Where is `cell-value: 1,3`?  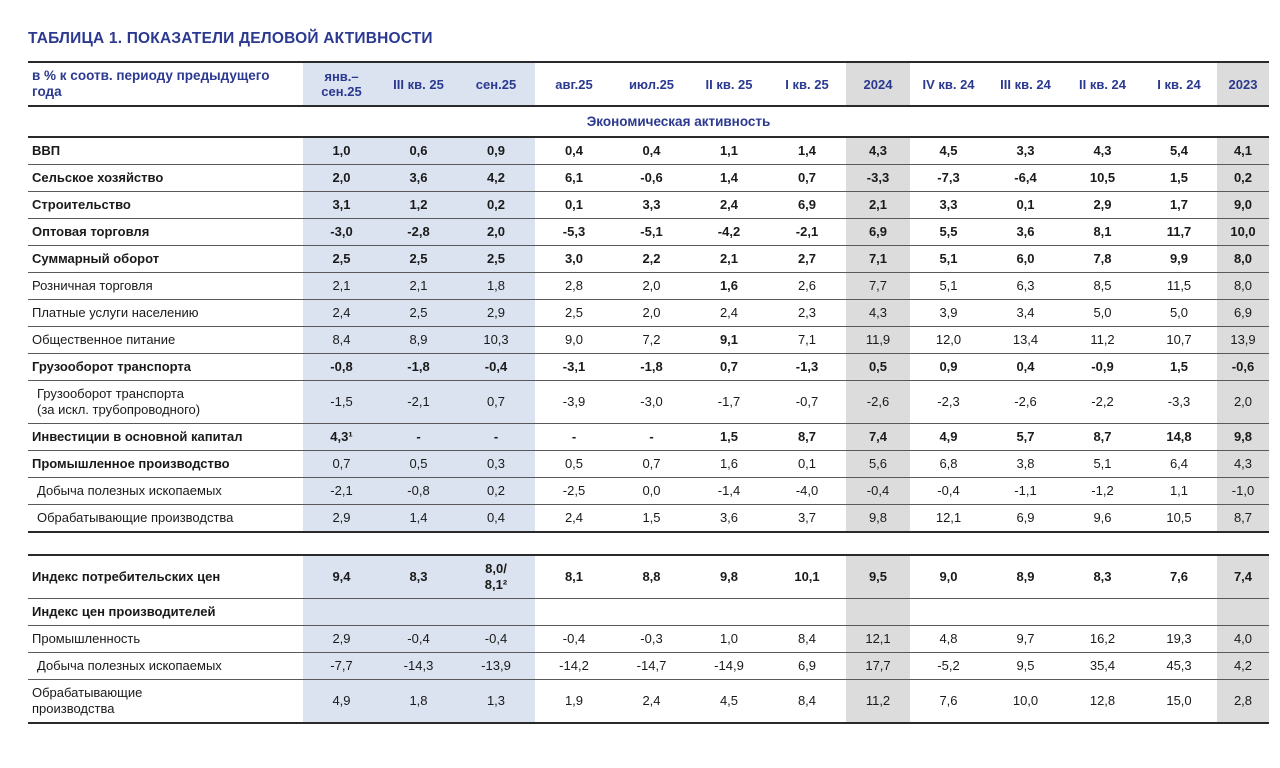
cell-value: 1,3 is located at coordinates (496, 701).